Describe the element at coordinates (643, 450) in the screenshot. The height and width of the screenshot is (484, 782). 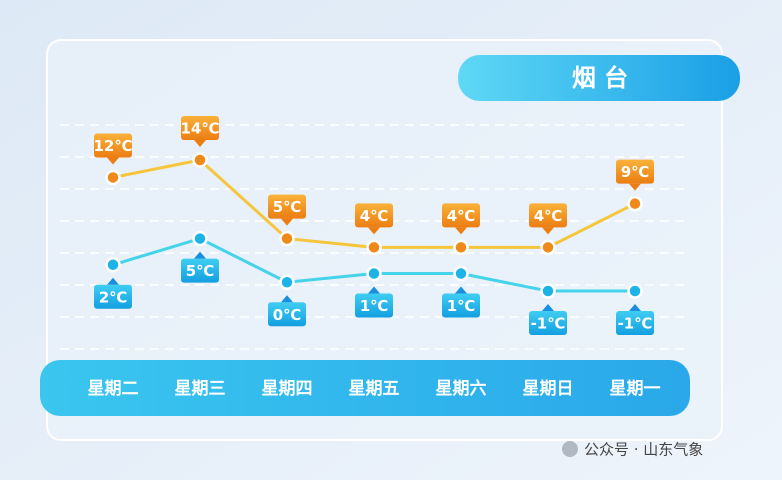
I see `watermark: 公众号 · 山东气象` at that location.